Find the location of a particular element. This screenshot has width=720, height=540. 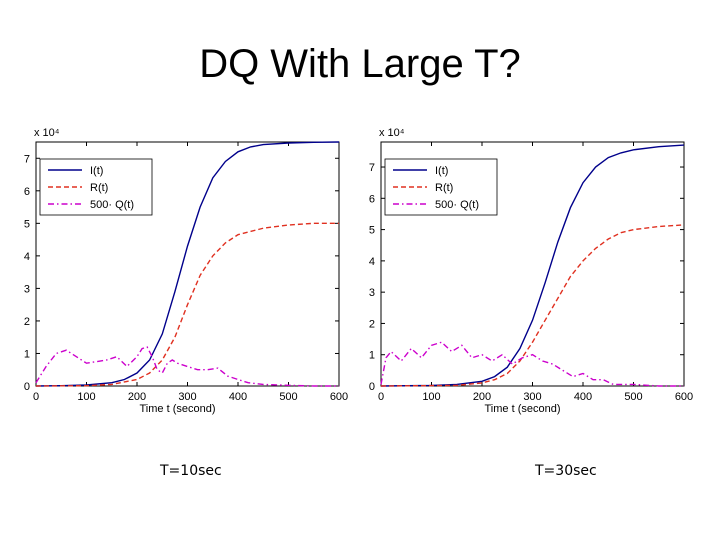

caption-t10: T=10sec is located at coordinates (191, 471).